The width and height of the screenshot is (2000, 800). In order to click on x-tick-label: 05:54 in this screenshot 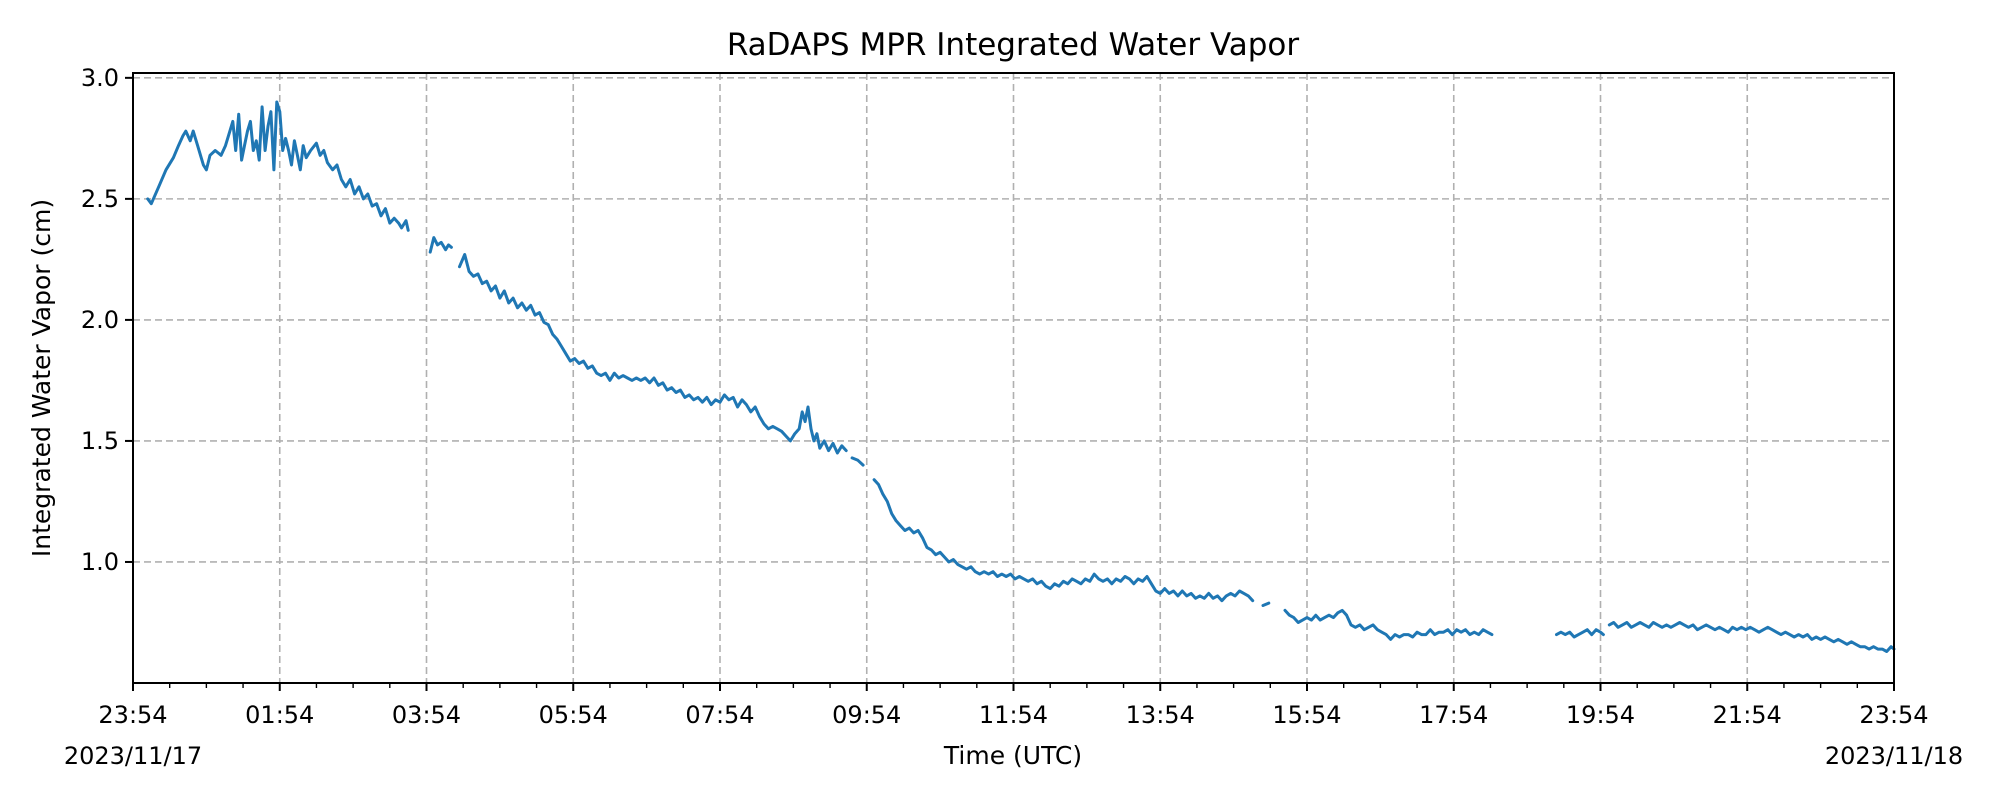, I will do `click(573, 715)`.